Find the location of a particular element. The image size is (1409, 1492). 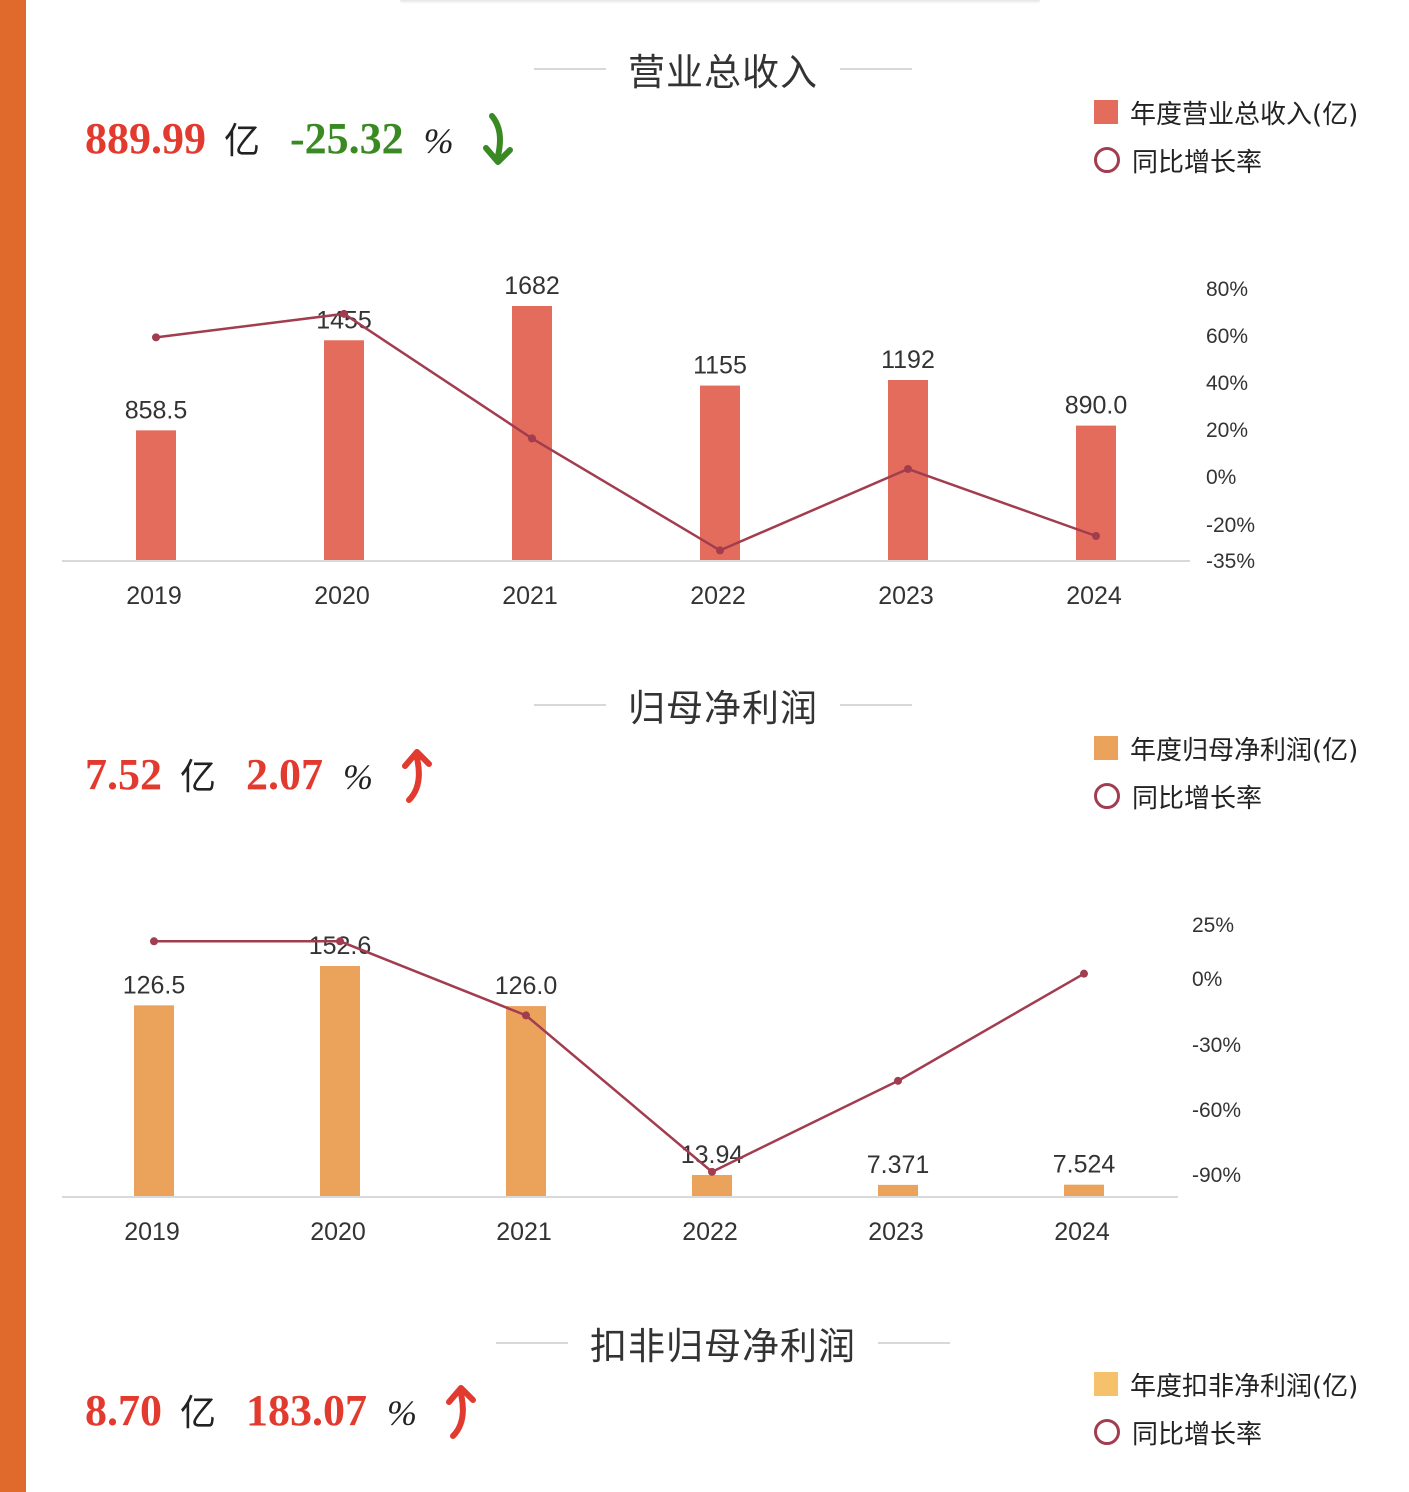

legend-item-bar: 年度归母净利润(亿) is located at coordinates (1226, 748).